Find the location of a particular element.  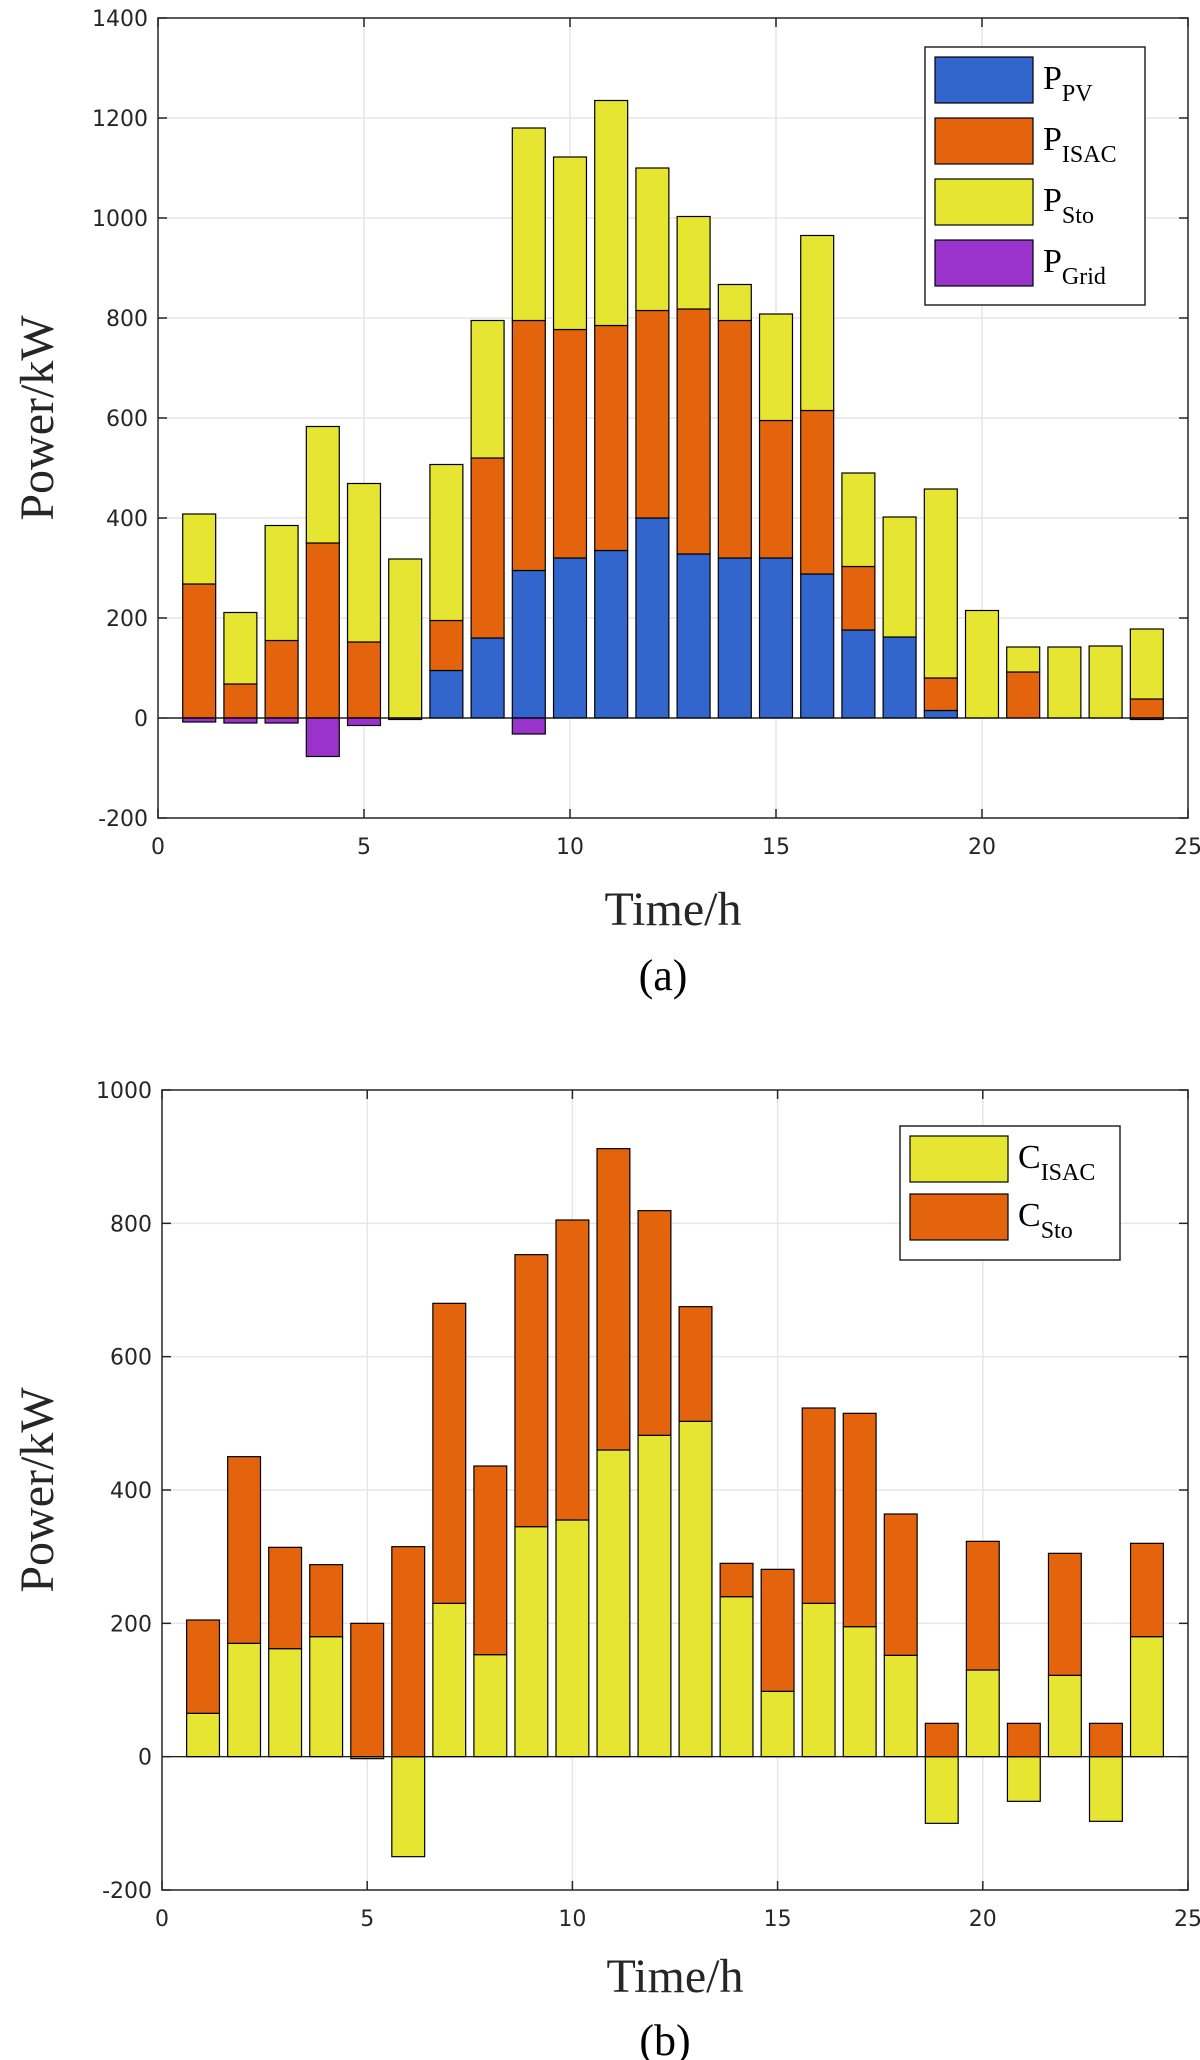

a-ytick-label-4: 600 is located at coordinates (127, 419).